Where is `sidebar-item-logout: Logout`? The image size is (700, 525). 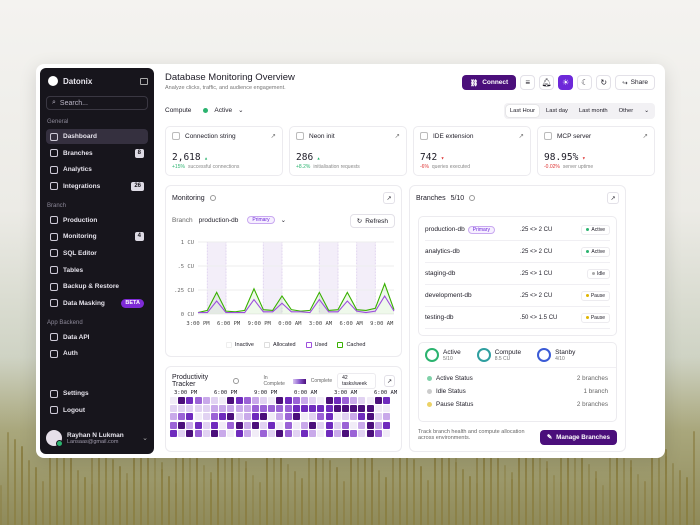 sidebar-item-logout: Logout is located at coordinates (97, 410).